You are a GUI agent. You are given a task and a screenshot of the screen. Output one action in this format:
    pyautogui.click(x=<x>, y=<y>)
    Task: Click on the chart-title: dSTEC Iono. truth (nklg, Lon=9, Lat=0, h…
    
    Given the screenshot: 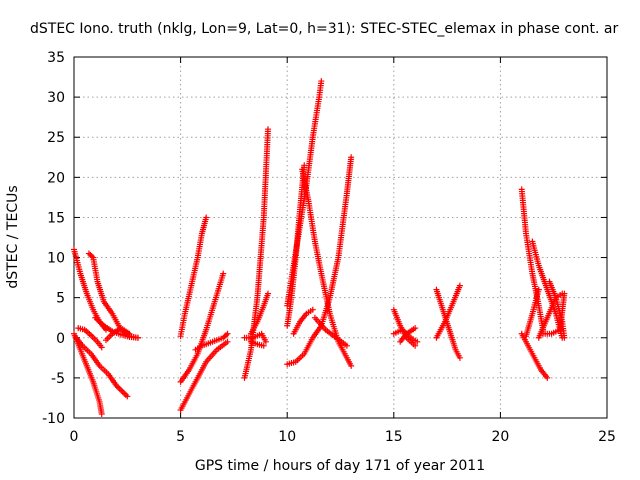 What is the action you would take?
    pyautogui.click(x=324, y=29)
    